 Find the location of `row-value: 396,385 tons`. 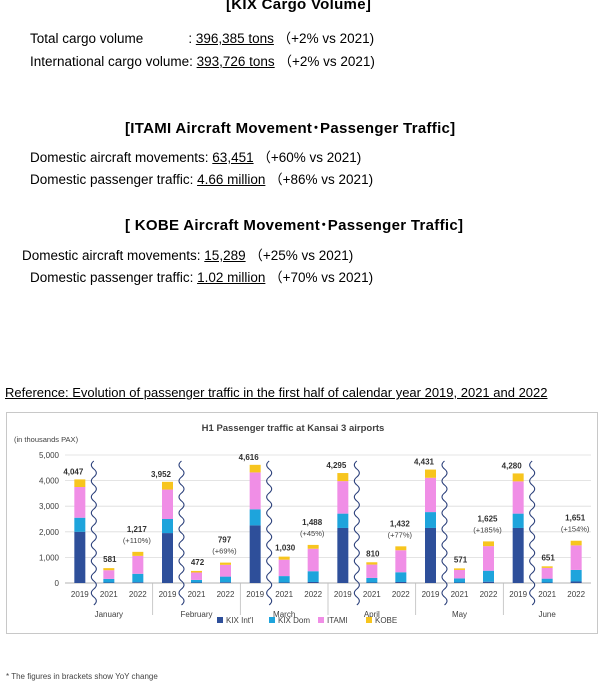

row-value: 396,385 tons is located at coordinates (234, 38).